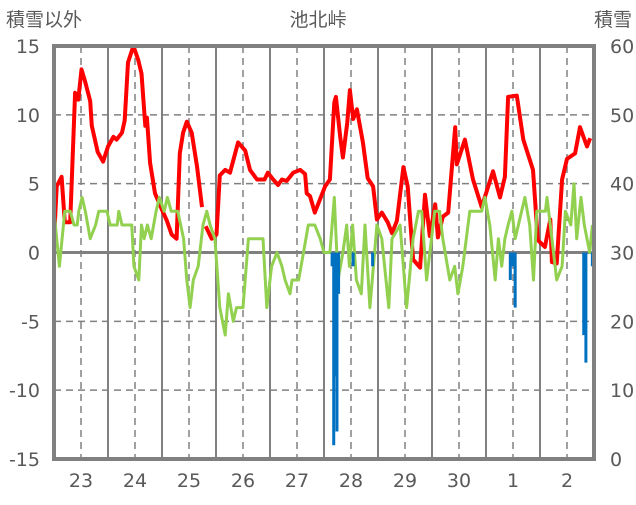  I want to click on x-tick-label: 29, so click(405, 481).